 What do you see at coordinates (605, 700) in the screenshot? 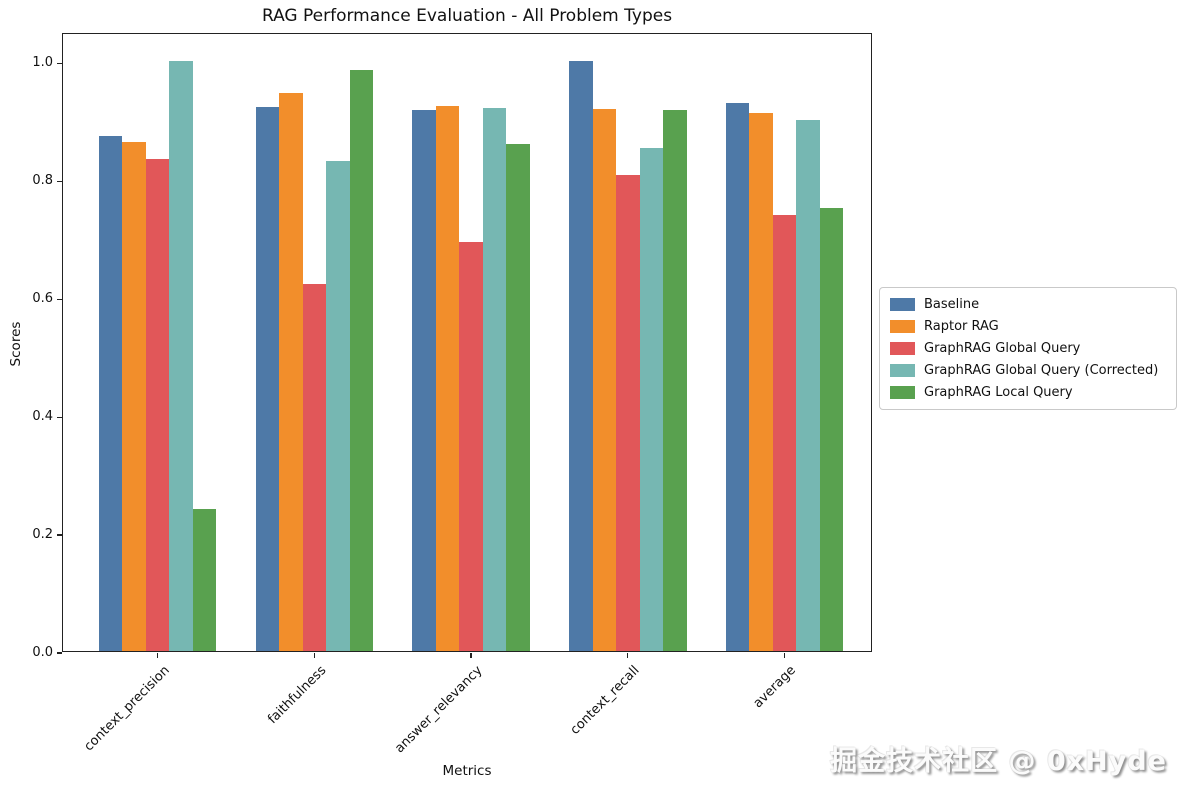
I see `x-tick-label-context_recall: context_recall` at bounding box center [605, 700].